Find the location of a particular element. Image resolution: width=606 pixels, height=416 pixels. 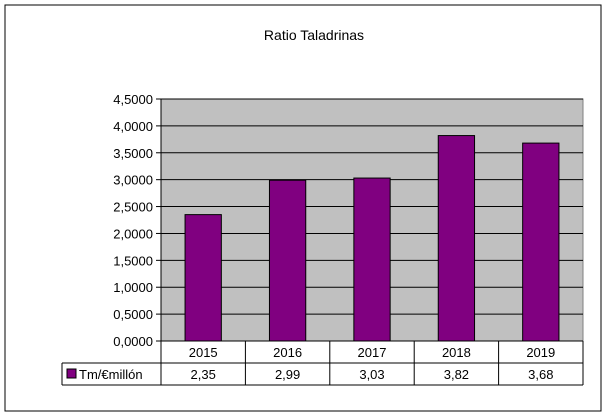

bar-2017 is located at coordinates (372, 259).